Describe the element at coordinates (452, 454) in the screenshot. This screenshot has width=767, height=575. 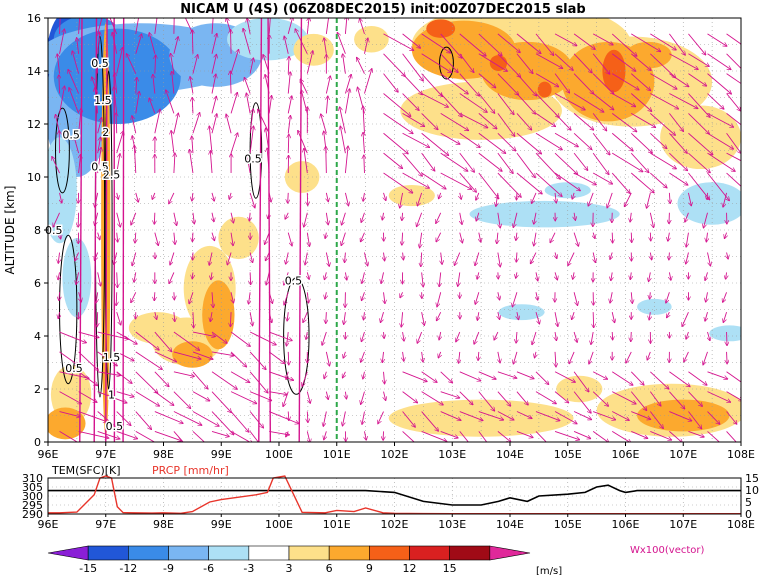
I see `x-tick-label: 103E` at that location.